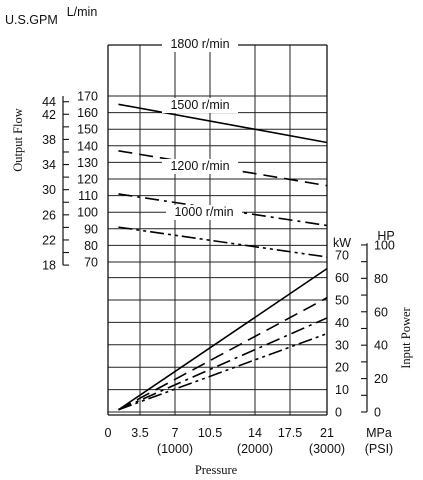 This screenshot has width=423, height=480. Describe the element at coordinates (290, 433) in the screenshot. I see `x-tick-label: 17.5` at that location.